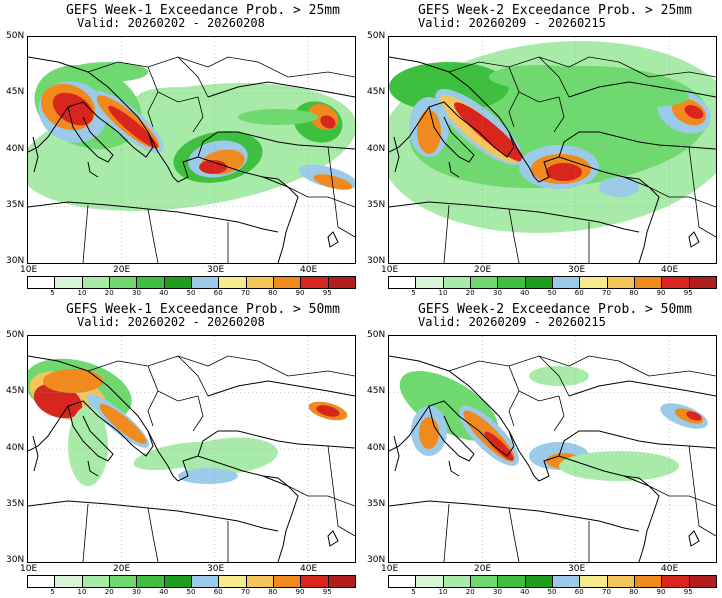  Describe the element at coordinates (376, 36) in the screenshot. I see `lat-label: 50N` at that location.